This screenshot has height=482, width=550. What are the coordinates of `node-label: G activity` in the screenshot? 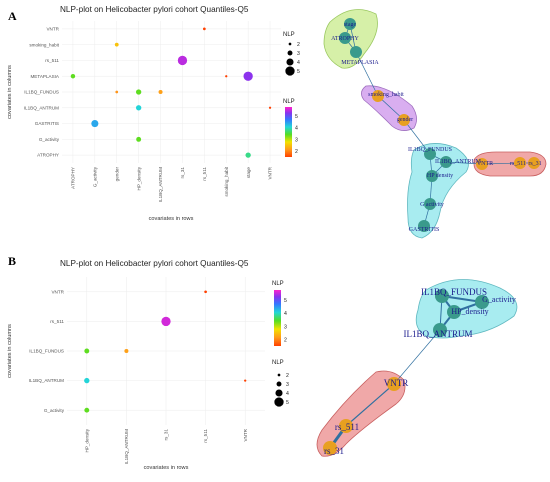 It's located at (432, 205).